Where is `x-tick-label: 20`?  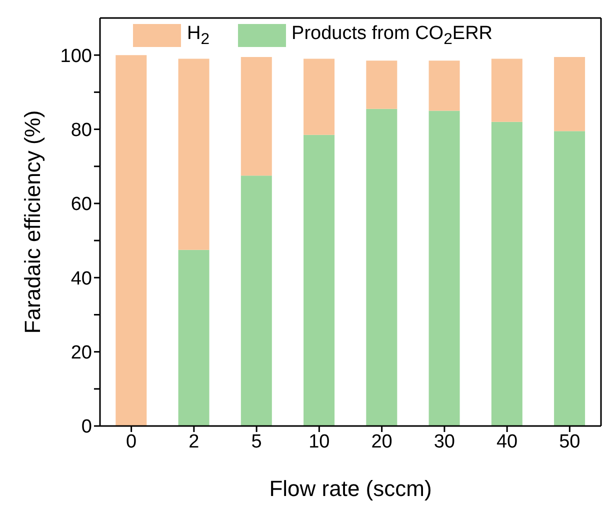
x-tick-label: 20 is located at coordinates (381, 441).